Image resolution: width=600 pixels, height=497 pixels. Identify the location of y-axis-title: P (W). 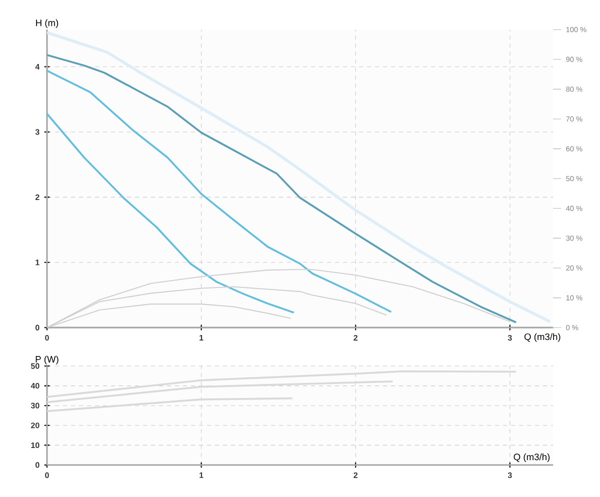
(47, 360).